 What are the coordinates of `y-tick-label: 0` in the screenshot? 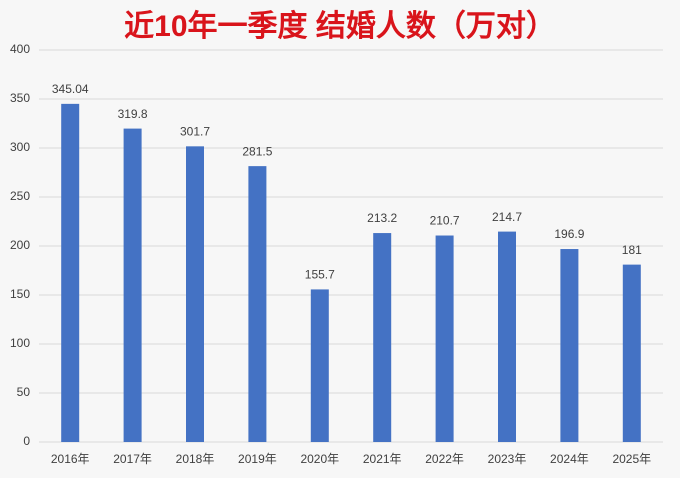 It's located at (26, 441).